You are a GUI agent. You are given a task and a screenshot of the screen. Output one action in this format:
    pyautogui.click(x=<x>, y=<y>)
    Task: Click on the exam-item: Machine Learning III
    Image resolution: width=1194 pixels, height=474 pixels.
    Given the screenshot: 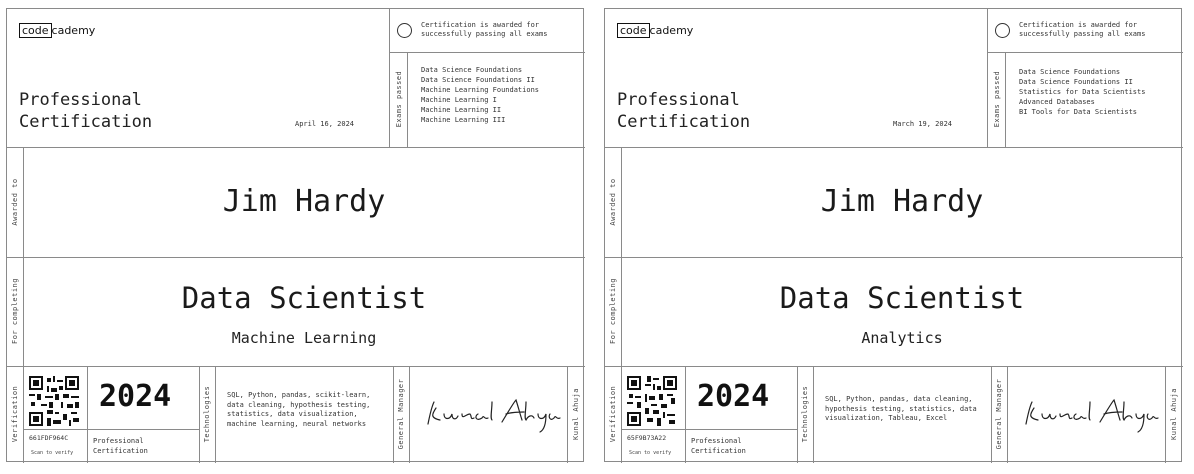 What is the action you would take?
    pyautogui.click(x=463, y=120)
    